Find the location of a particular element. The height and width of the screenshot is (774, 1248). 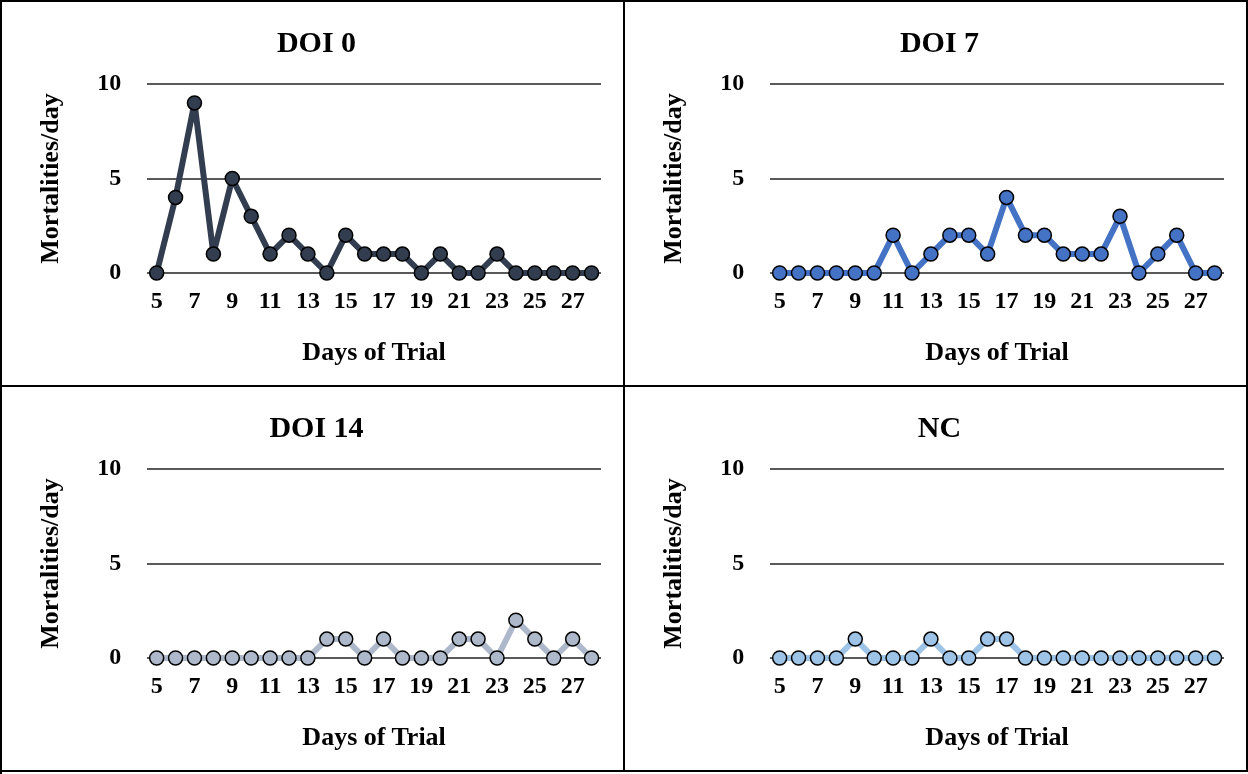

chart-title: DOI 14 is located at coordinates (316, 426).